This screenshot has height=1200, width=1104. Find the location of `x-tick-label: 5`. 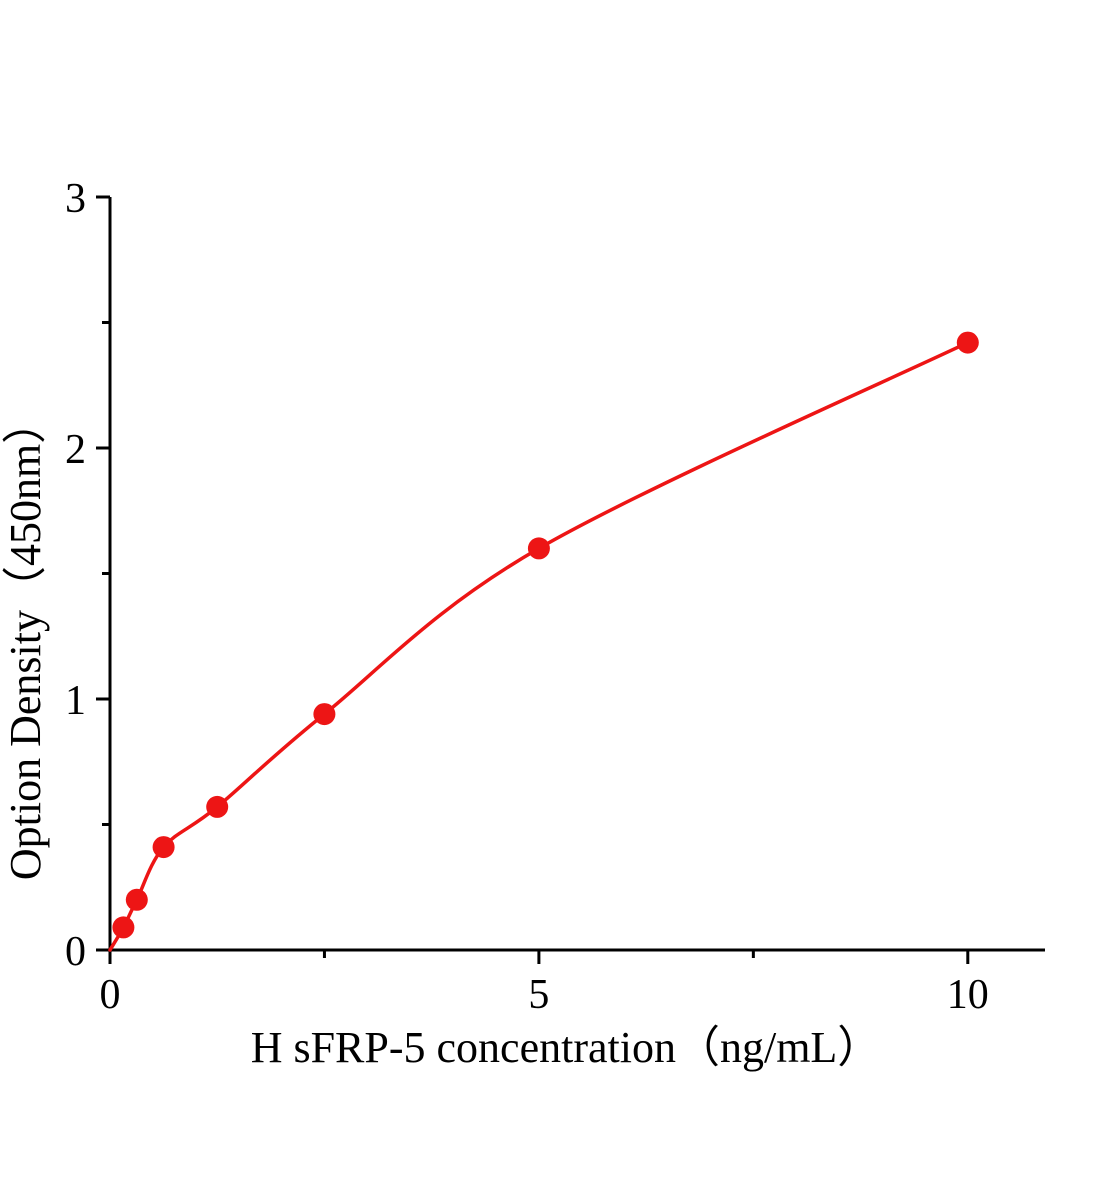

x-tick-label: 5 is located at coordinates (538, 995).